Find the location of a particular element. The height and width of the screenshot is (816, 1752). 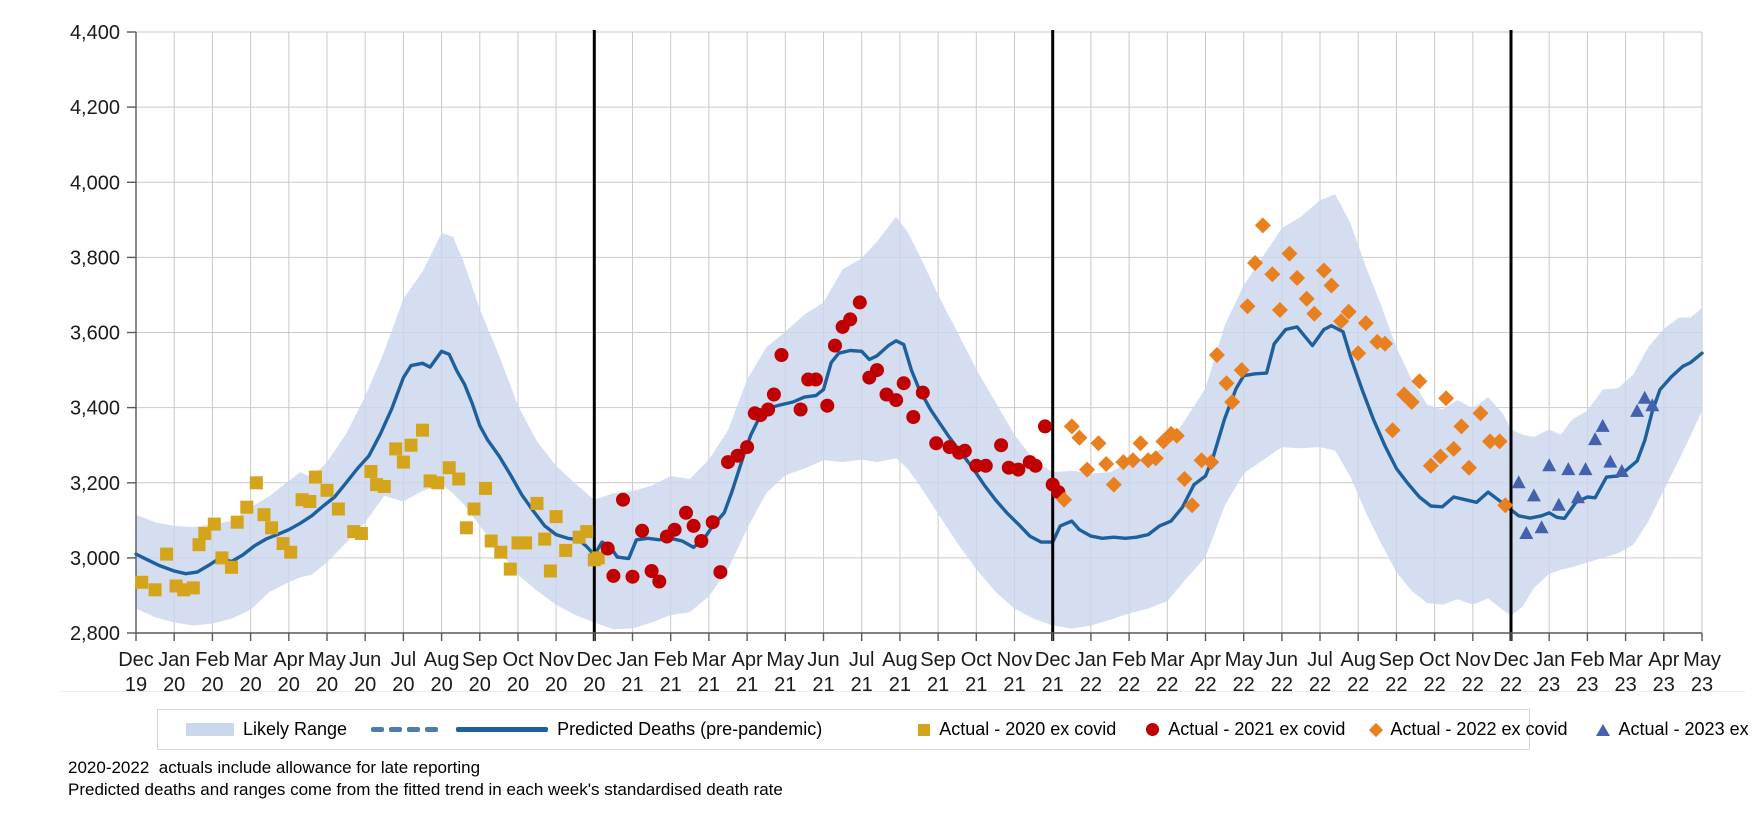

solid-line-icon is located at coordinates (502, 729).